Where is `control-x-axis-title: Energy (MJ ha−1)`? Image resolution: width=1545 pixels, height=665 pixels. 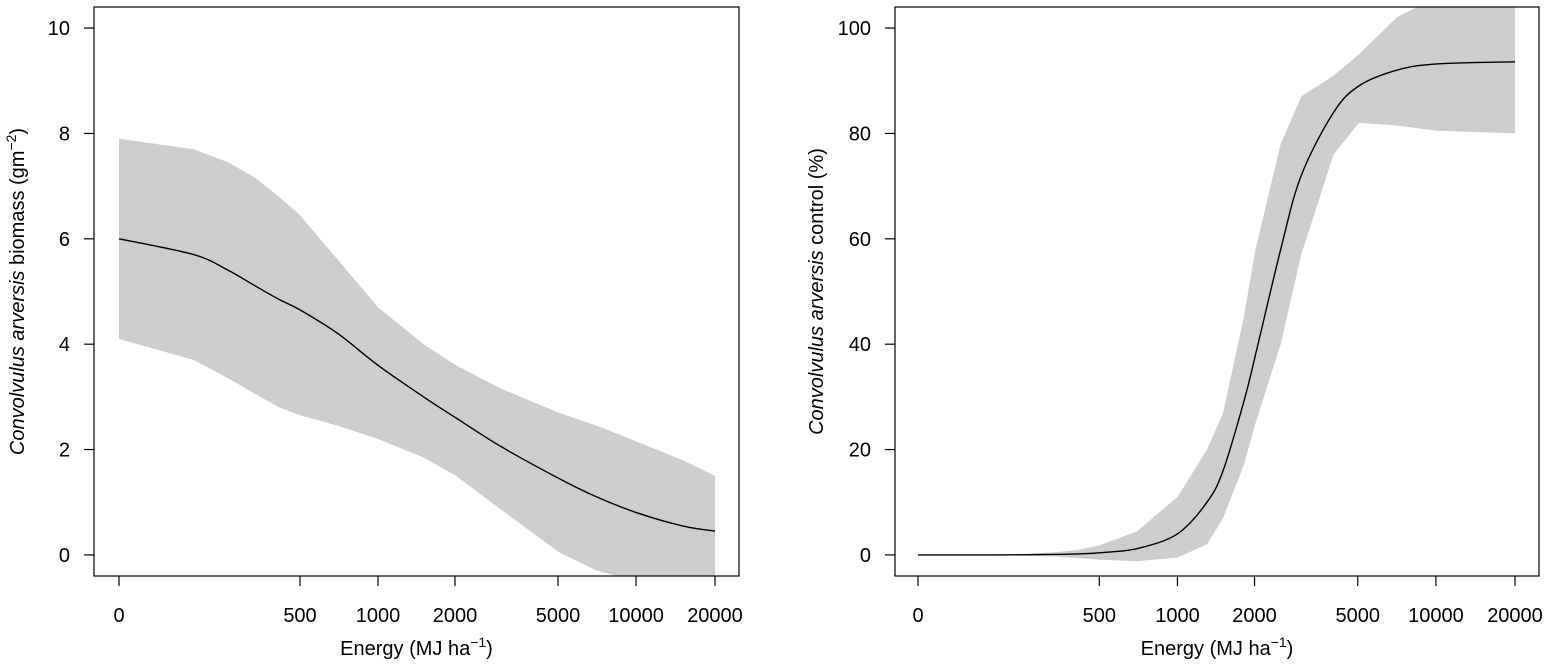
control-x-axis-title: Energy (MJ ha−1) is located at coordinates (1217, 647).